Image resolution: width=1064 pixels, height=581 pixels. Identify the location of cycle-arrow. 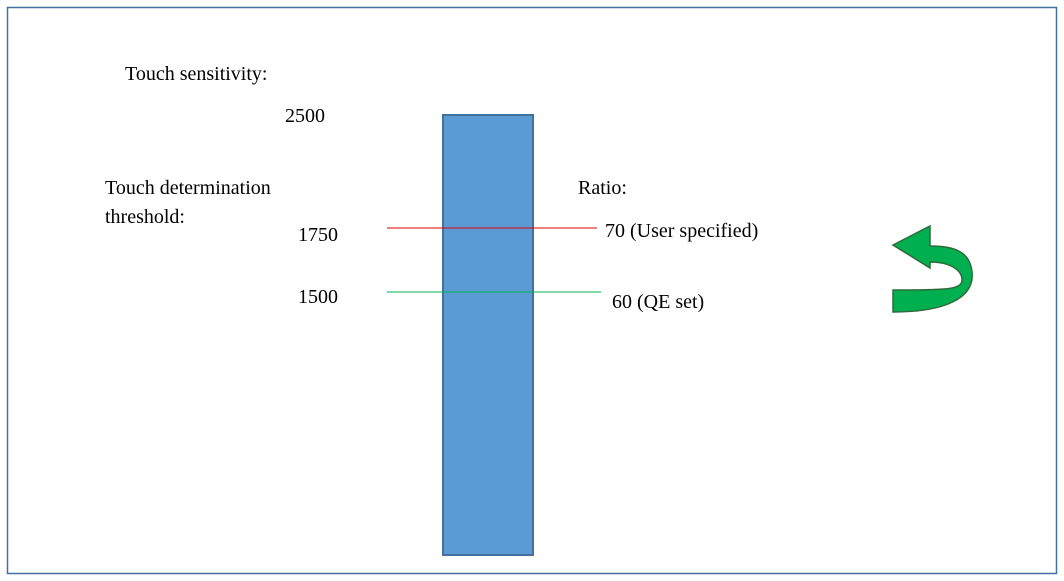
(932, 268).